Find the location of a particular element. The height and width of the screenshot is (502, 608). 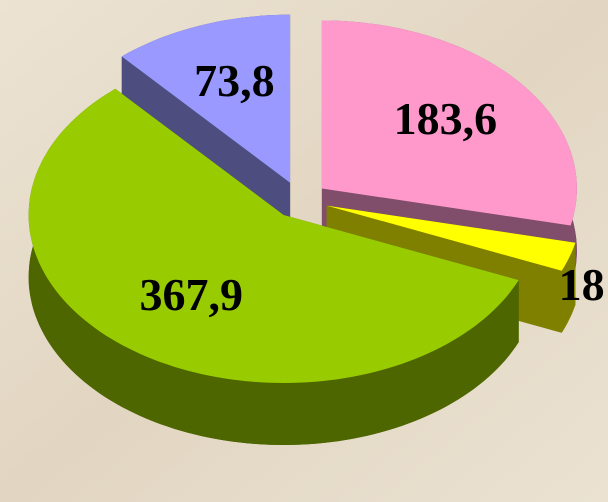

slice-rim is located at coordinates (568, 287).